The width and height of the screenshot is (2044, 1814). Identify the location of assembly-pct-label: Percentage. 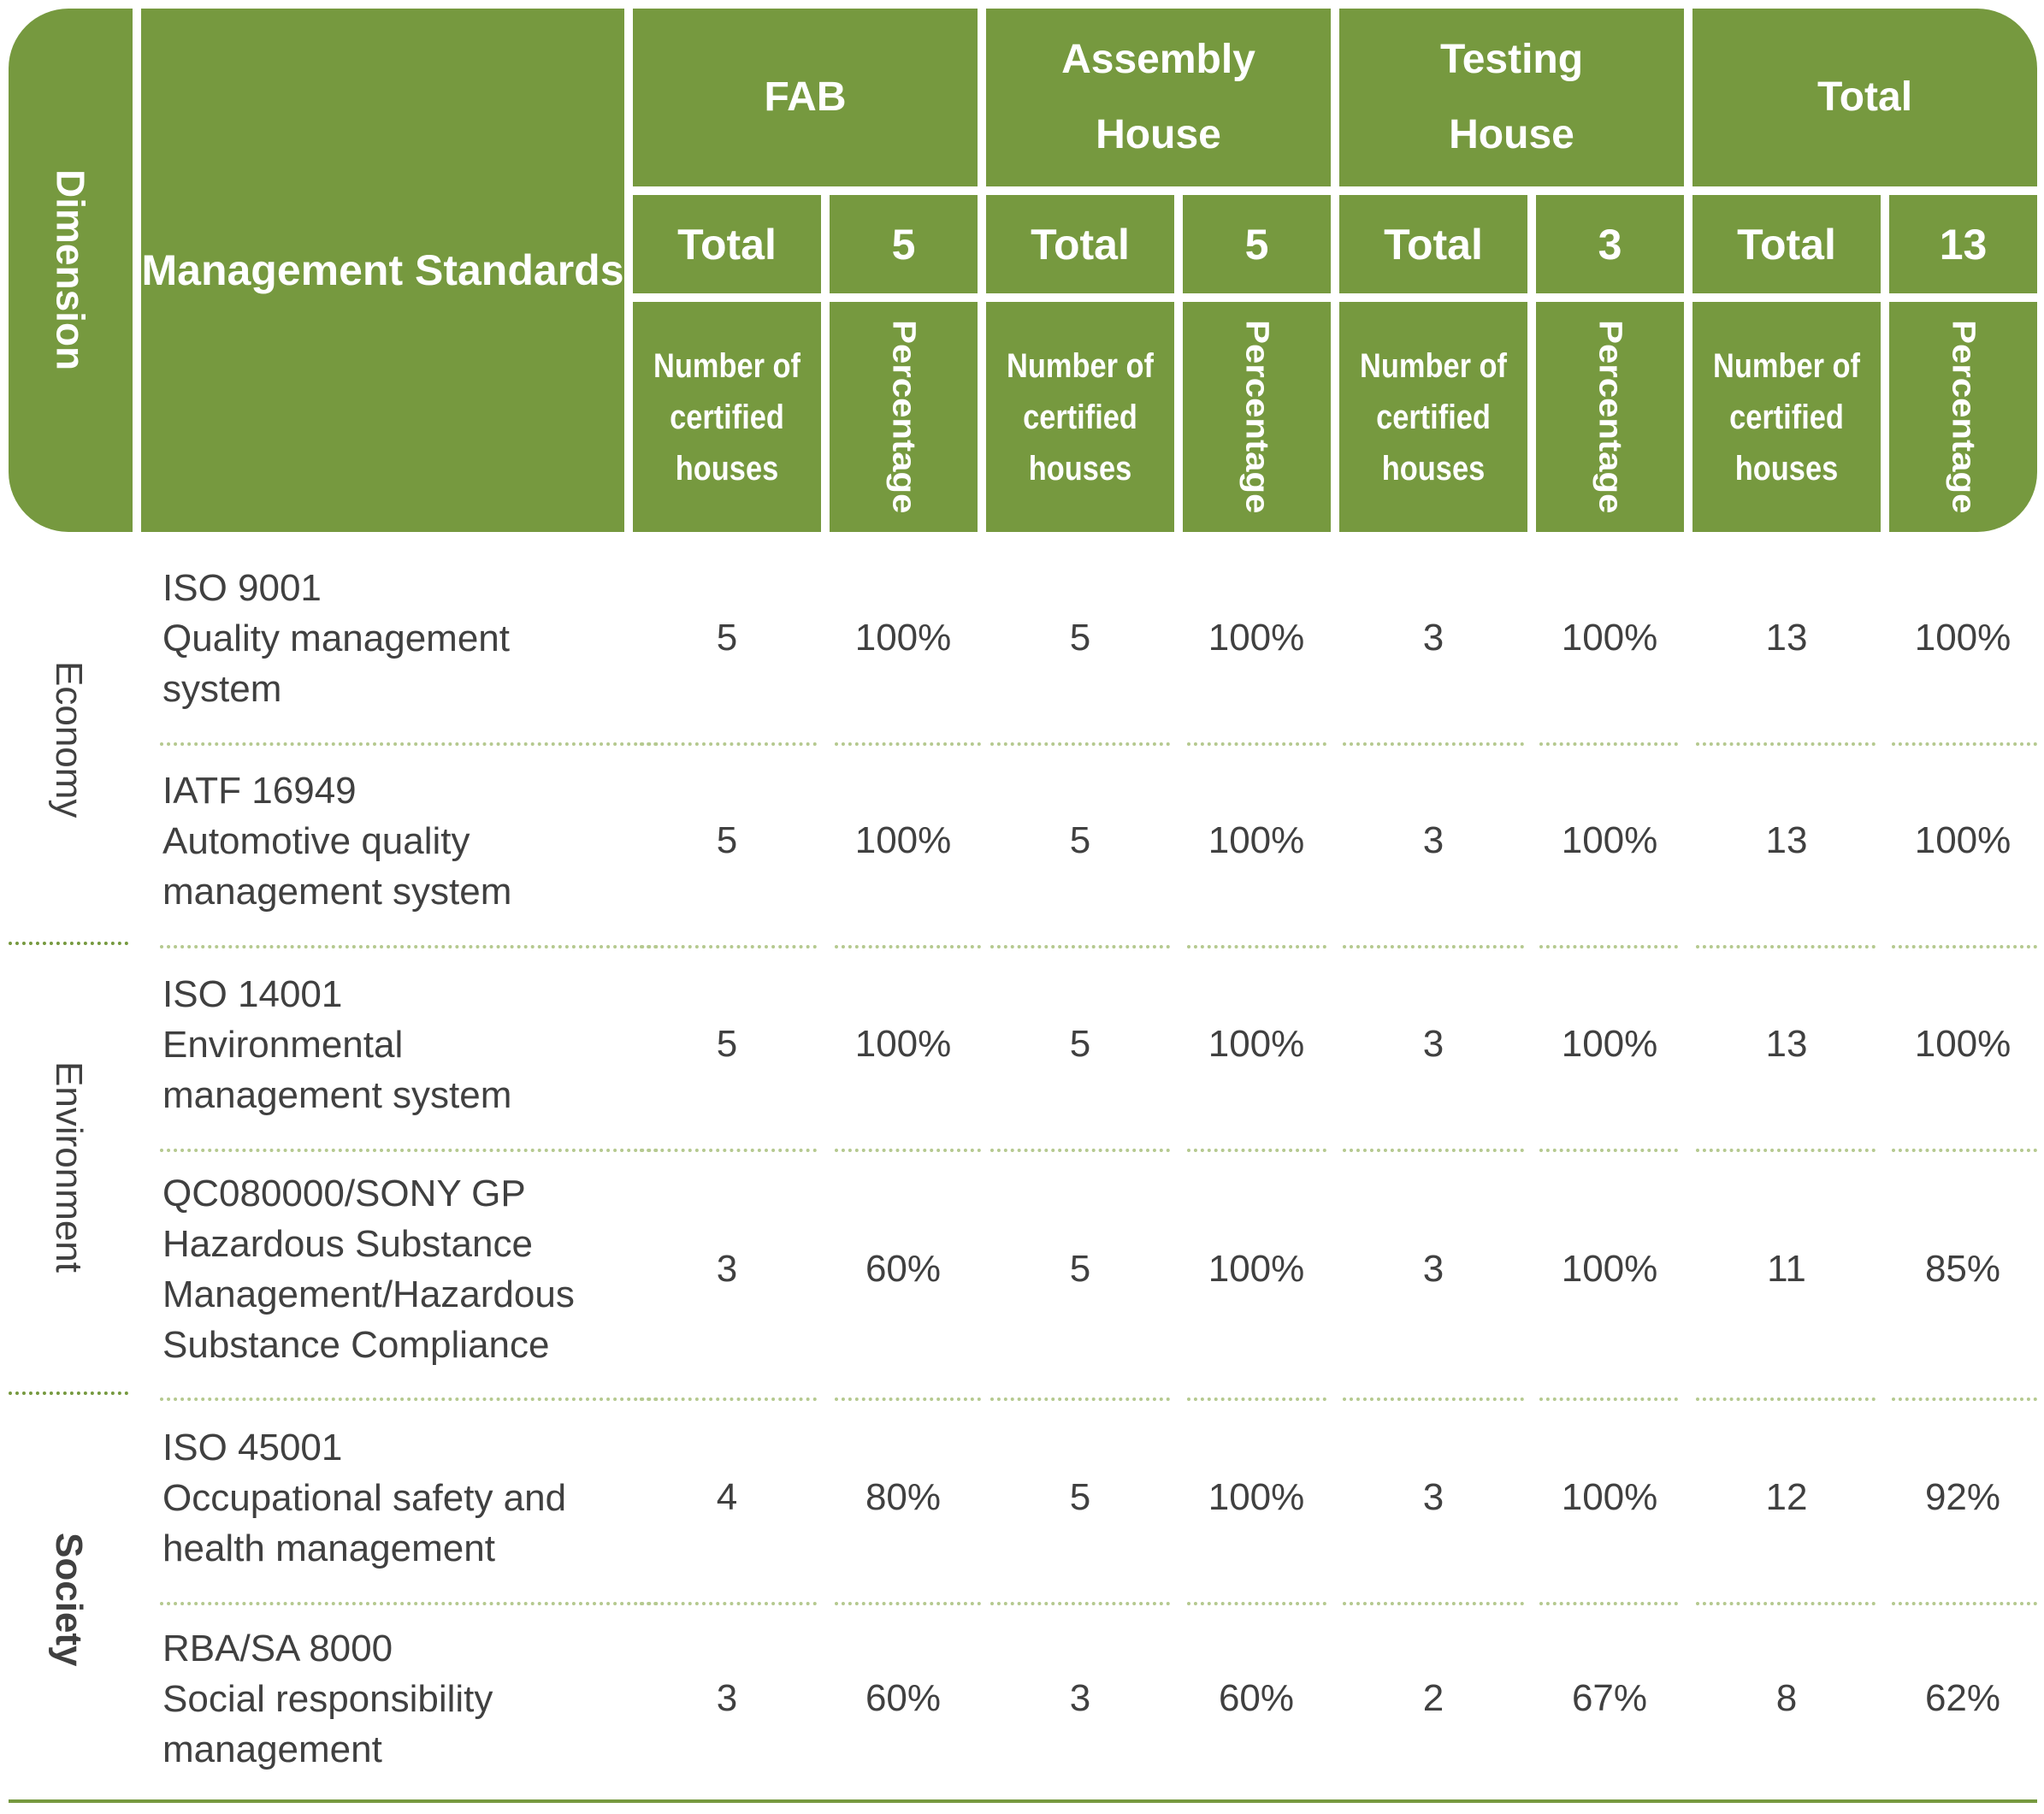
(1257, 417).